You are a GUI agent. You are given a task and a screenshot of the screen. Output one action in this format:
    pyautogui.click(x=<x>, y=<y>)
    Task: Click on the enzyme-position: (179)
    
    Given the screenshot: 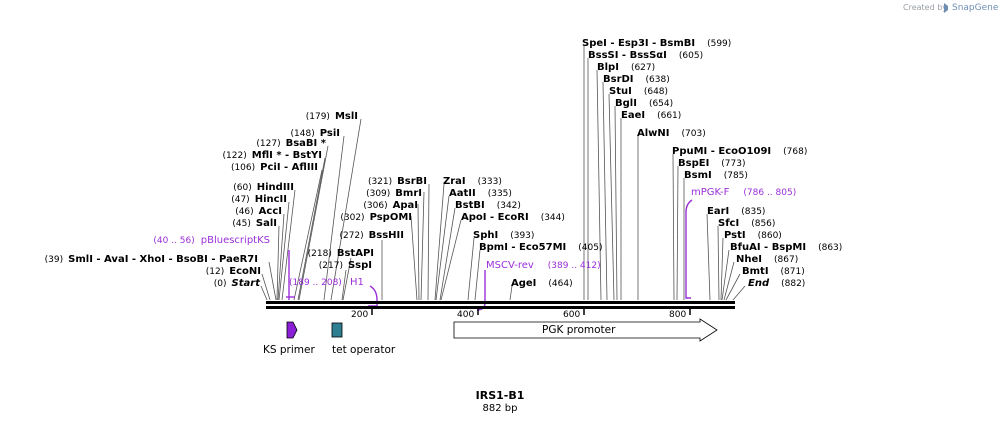 What is the action you would take?
    pyautogui.click(x=318, y=117)
    